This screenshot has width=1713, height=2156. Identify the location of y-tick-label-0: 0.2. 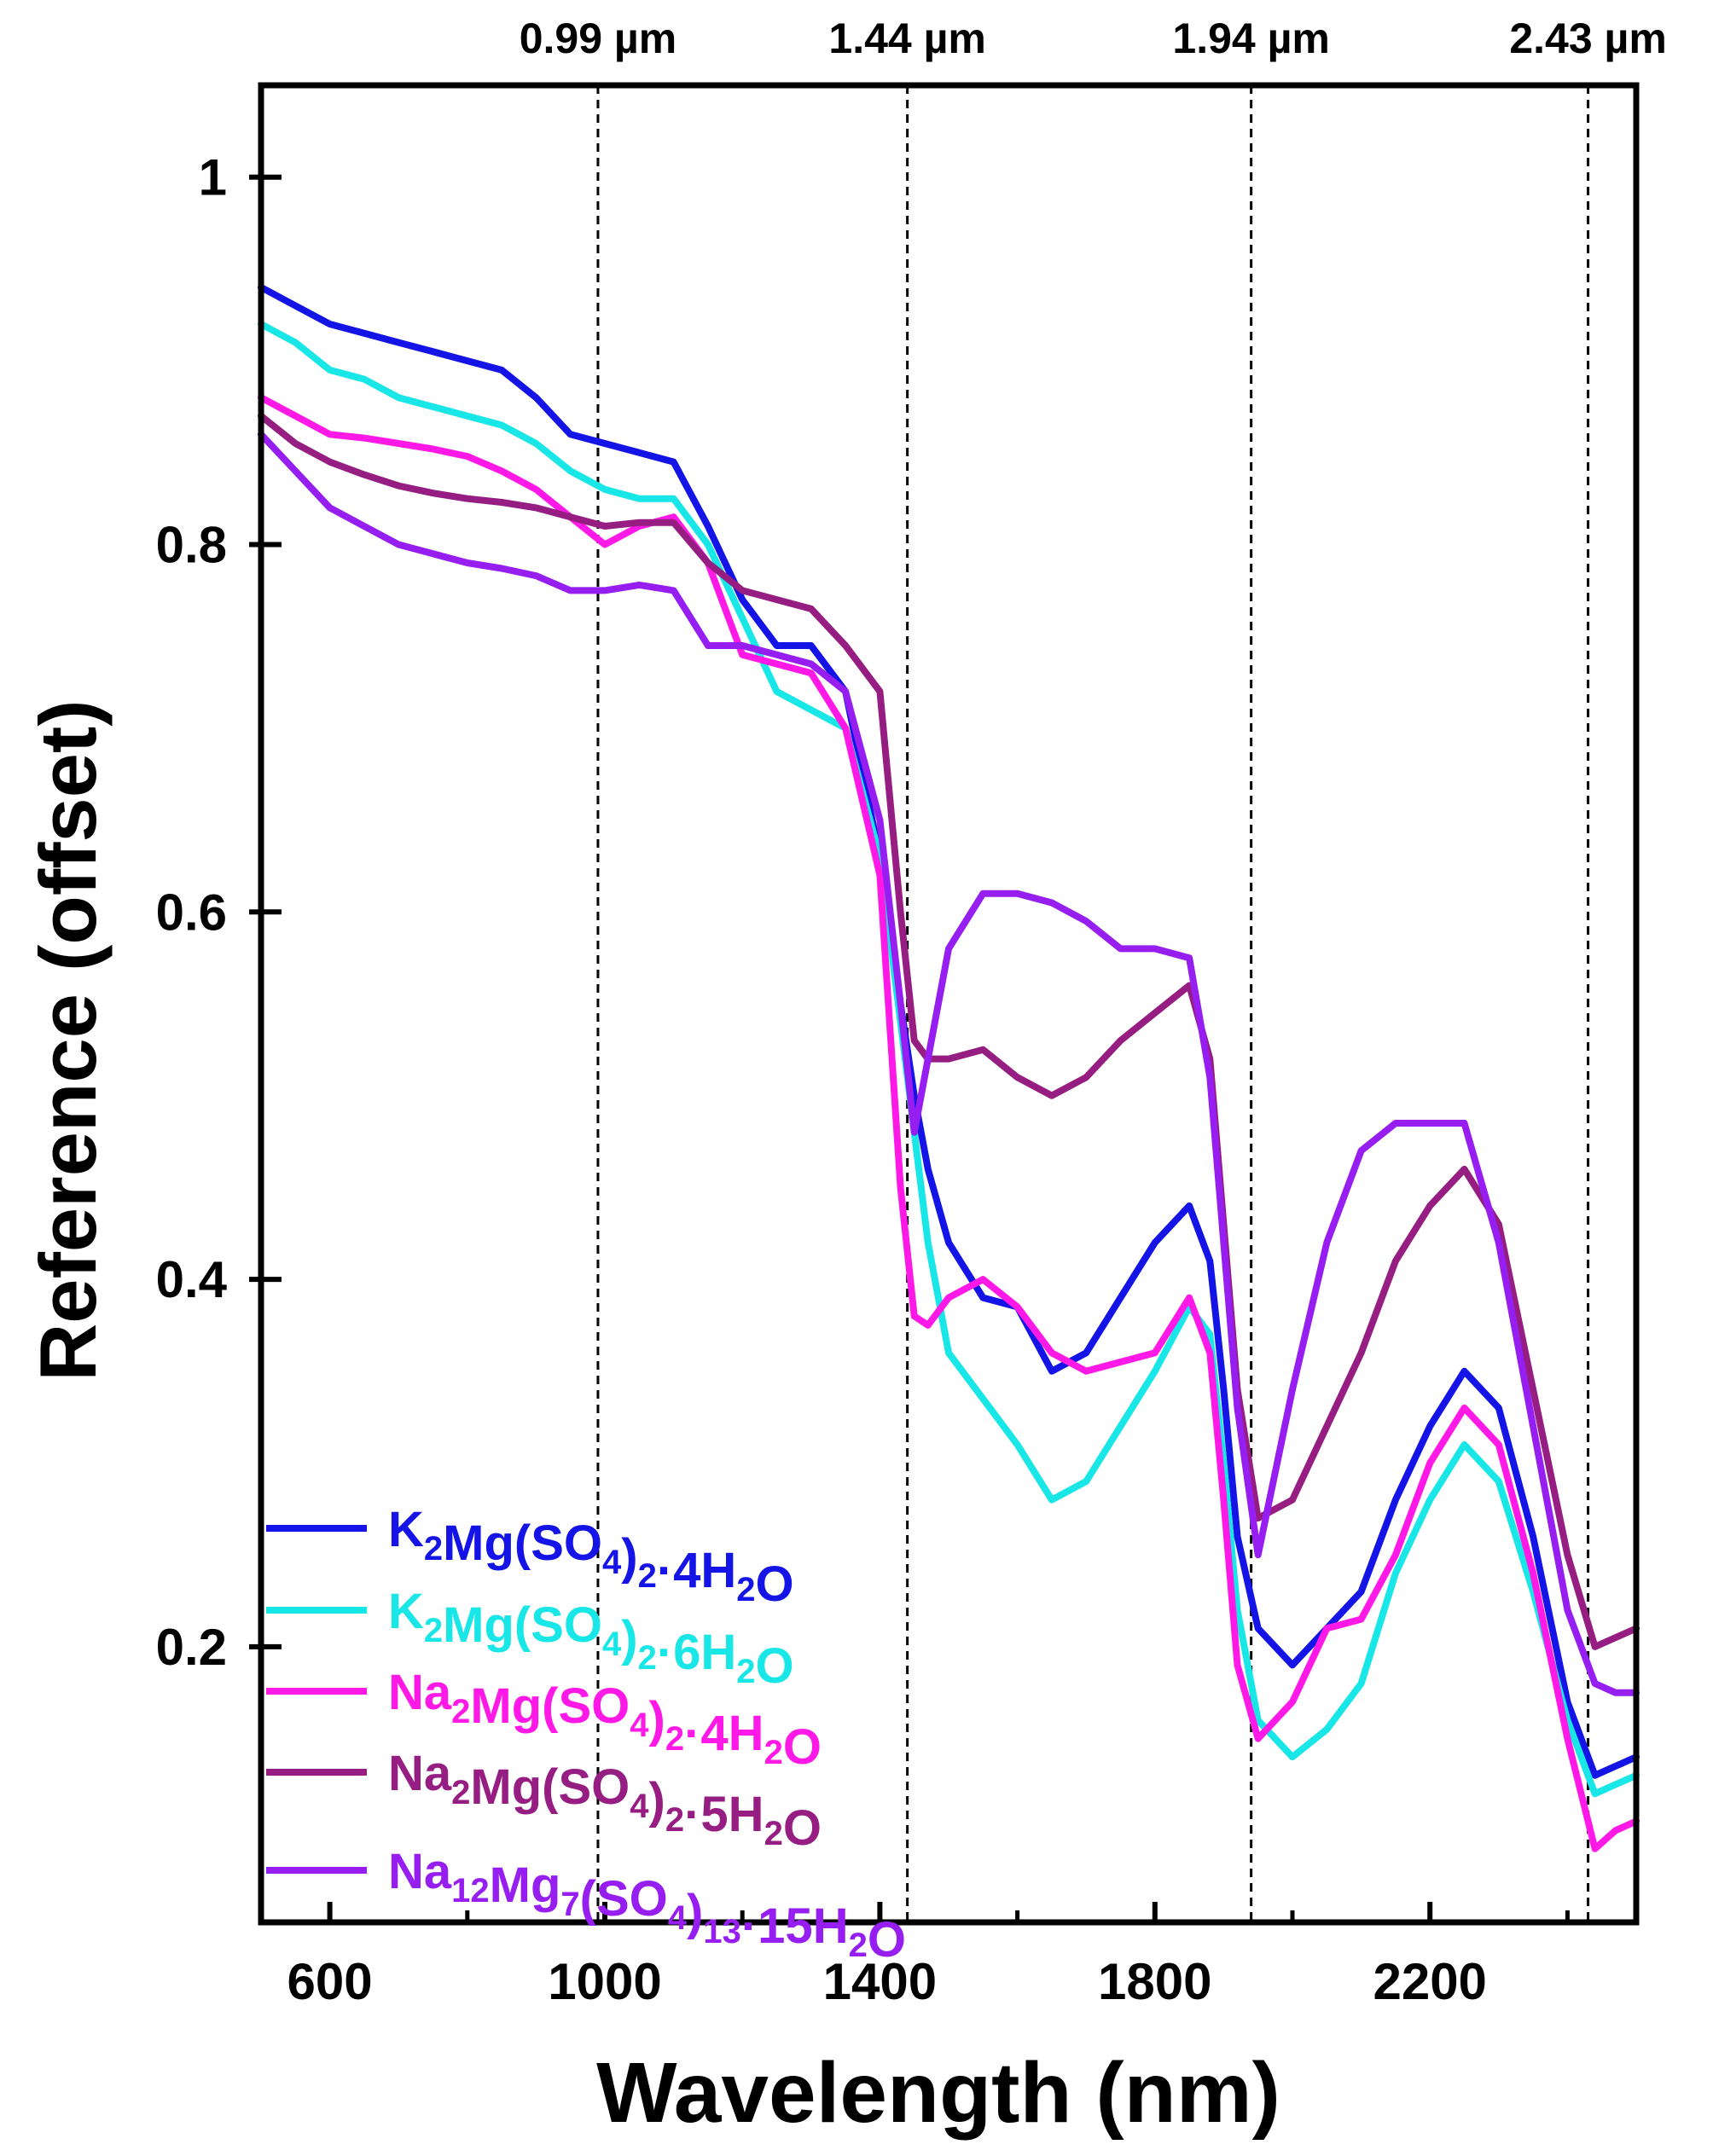
(191, 1647).